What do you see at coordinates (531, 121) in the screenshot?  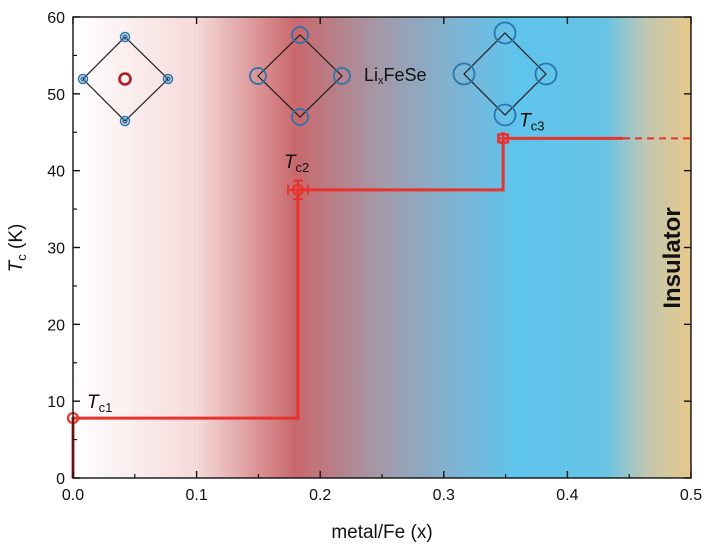 I see `point-label-c3: Tc3` at bounding box center [531, 121].